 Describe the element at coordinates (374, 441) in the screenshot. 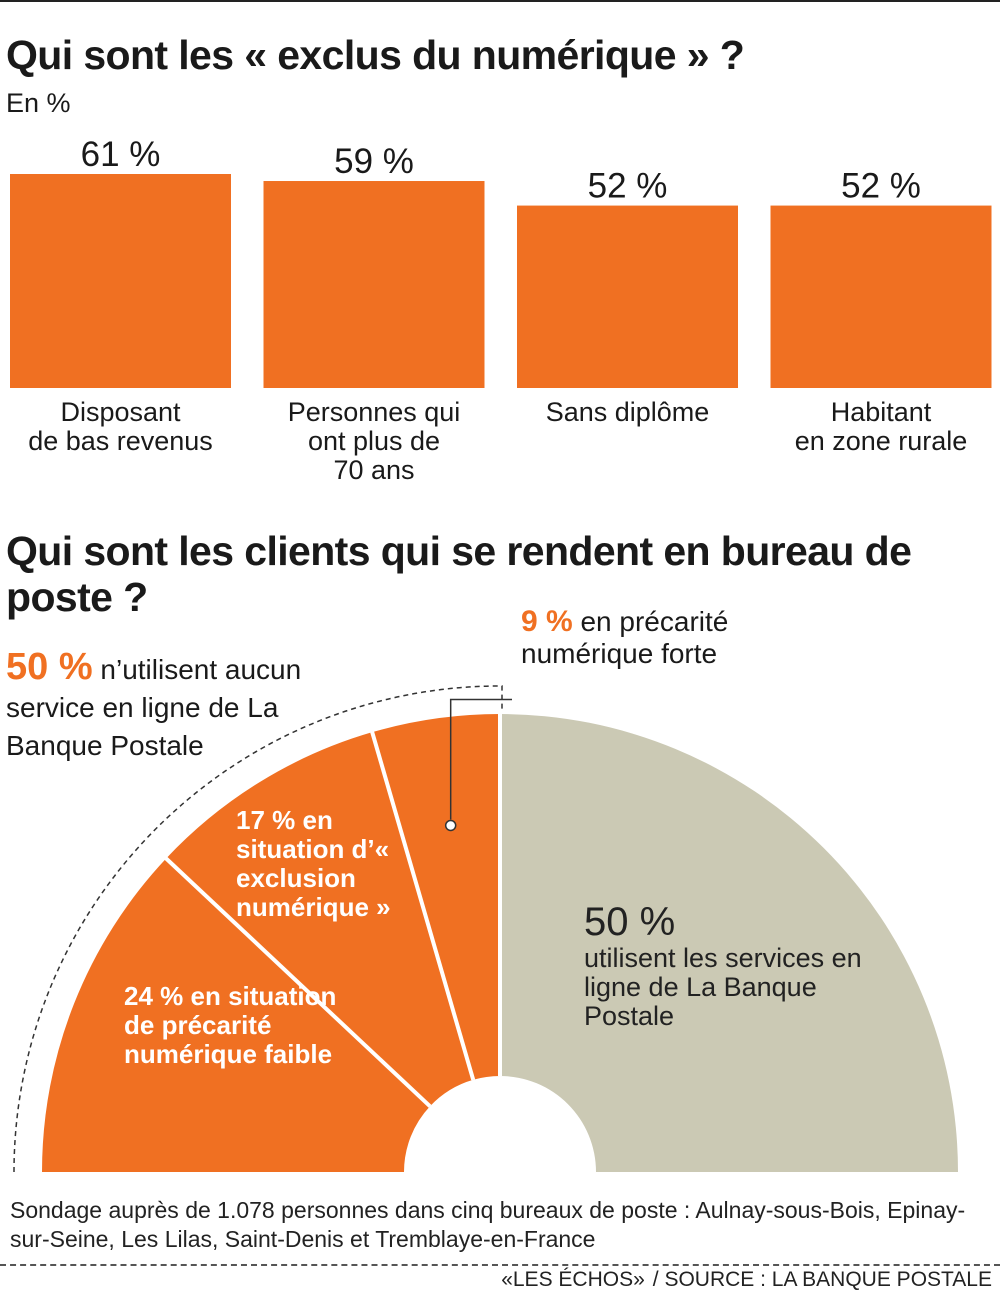

I see `bar-category-label-1: Personnes qui ont plus de 70 ans` at that location.